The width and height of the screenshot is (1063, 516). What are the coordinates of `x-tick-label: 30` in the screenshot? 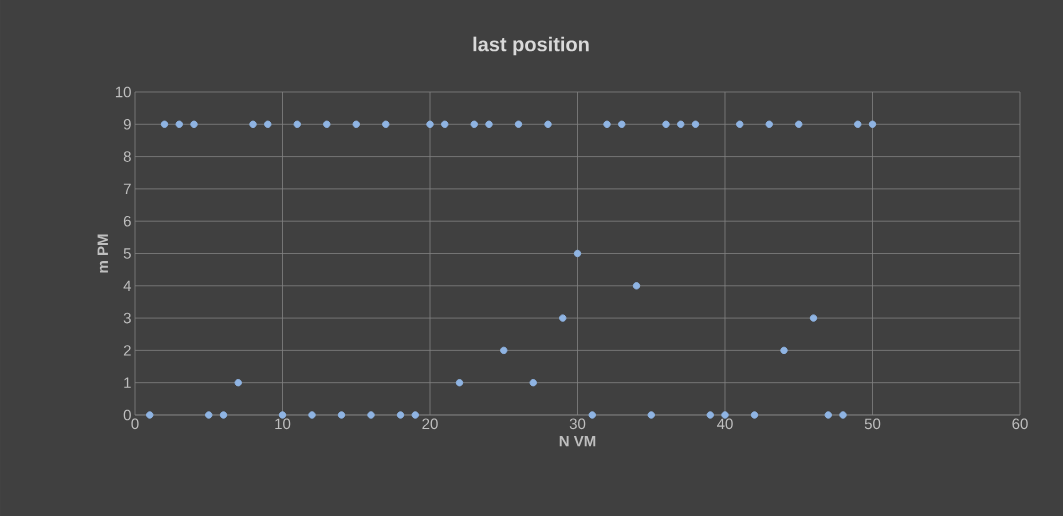 It's located at (577, 424).